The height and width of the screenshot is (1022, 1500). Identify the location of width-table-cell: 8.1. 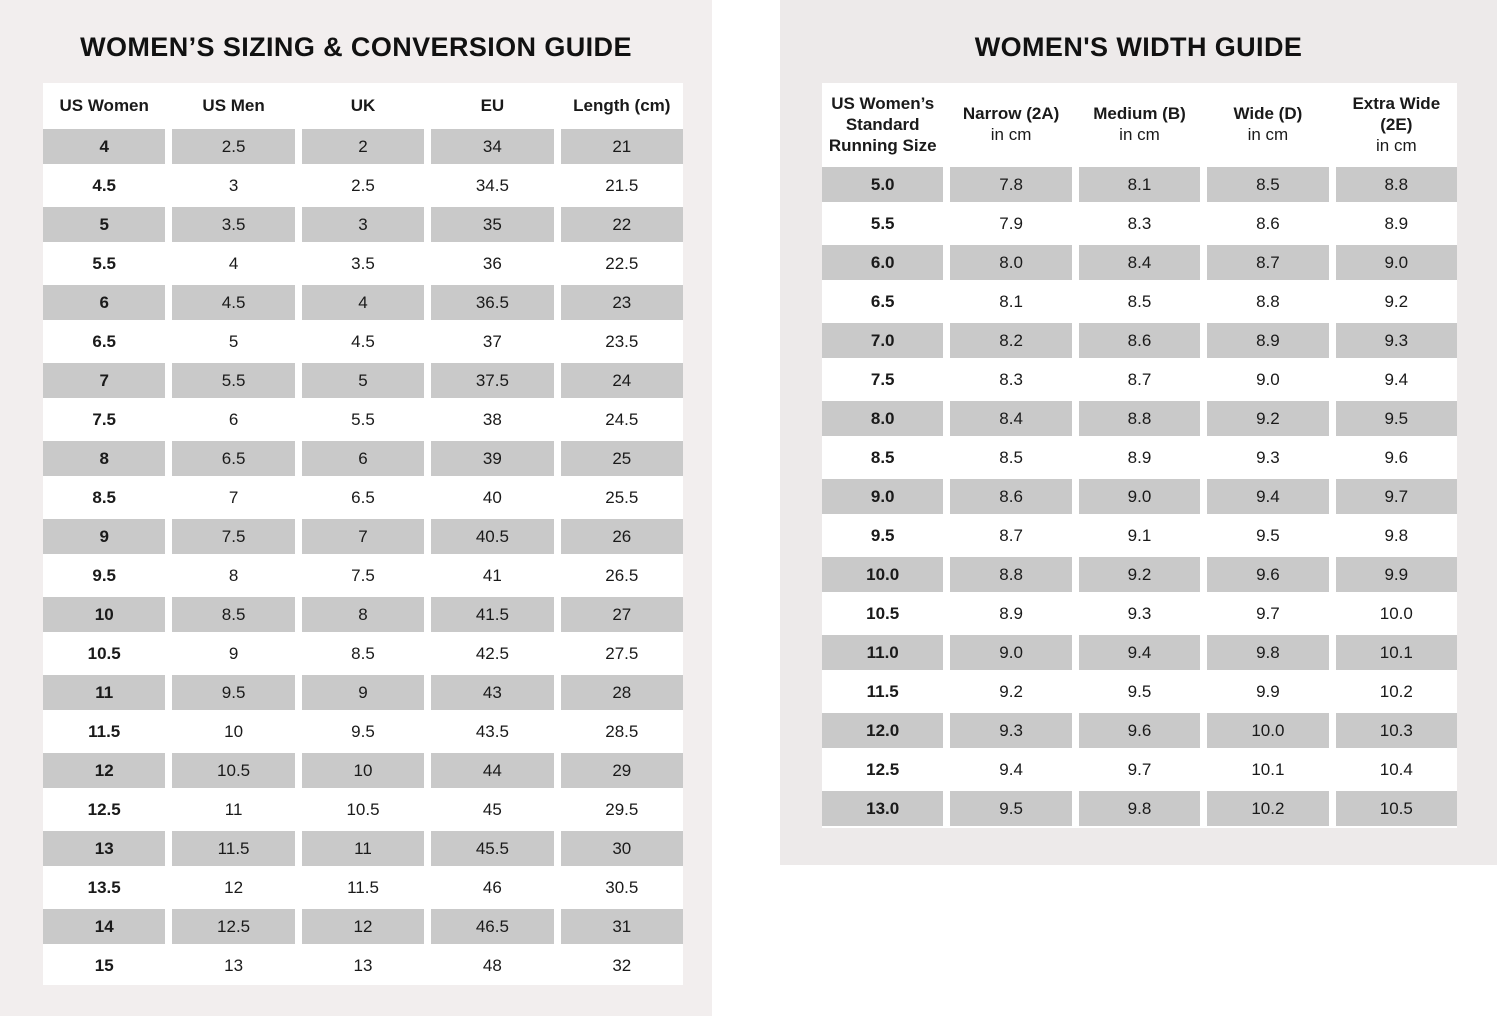
(1011, 301).